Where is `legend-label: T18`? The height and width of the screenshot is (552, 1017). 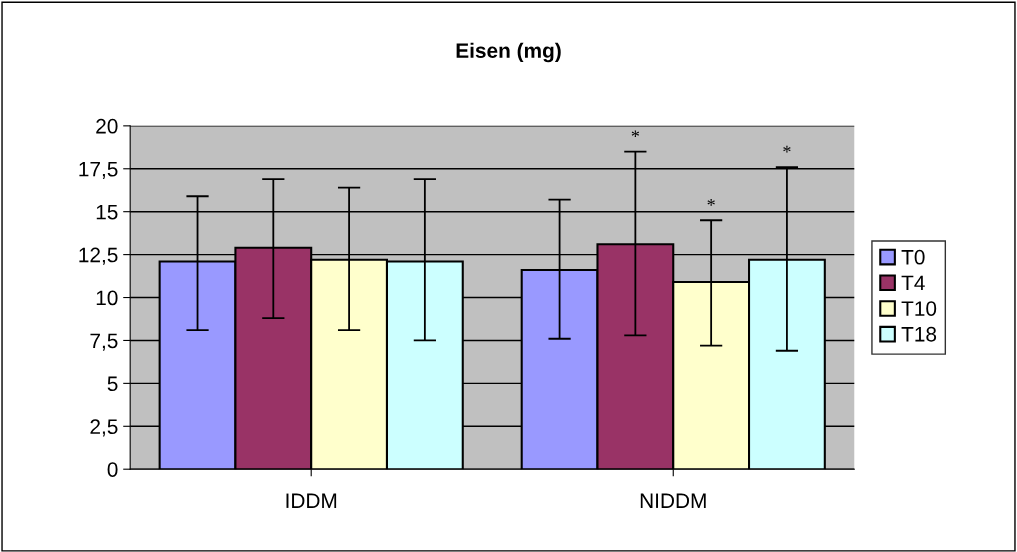 legend-label: T18 is located at coordinates (919, 334).